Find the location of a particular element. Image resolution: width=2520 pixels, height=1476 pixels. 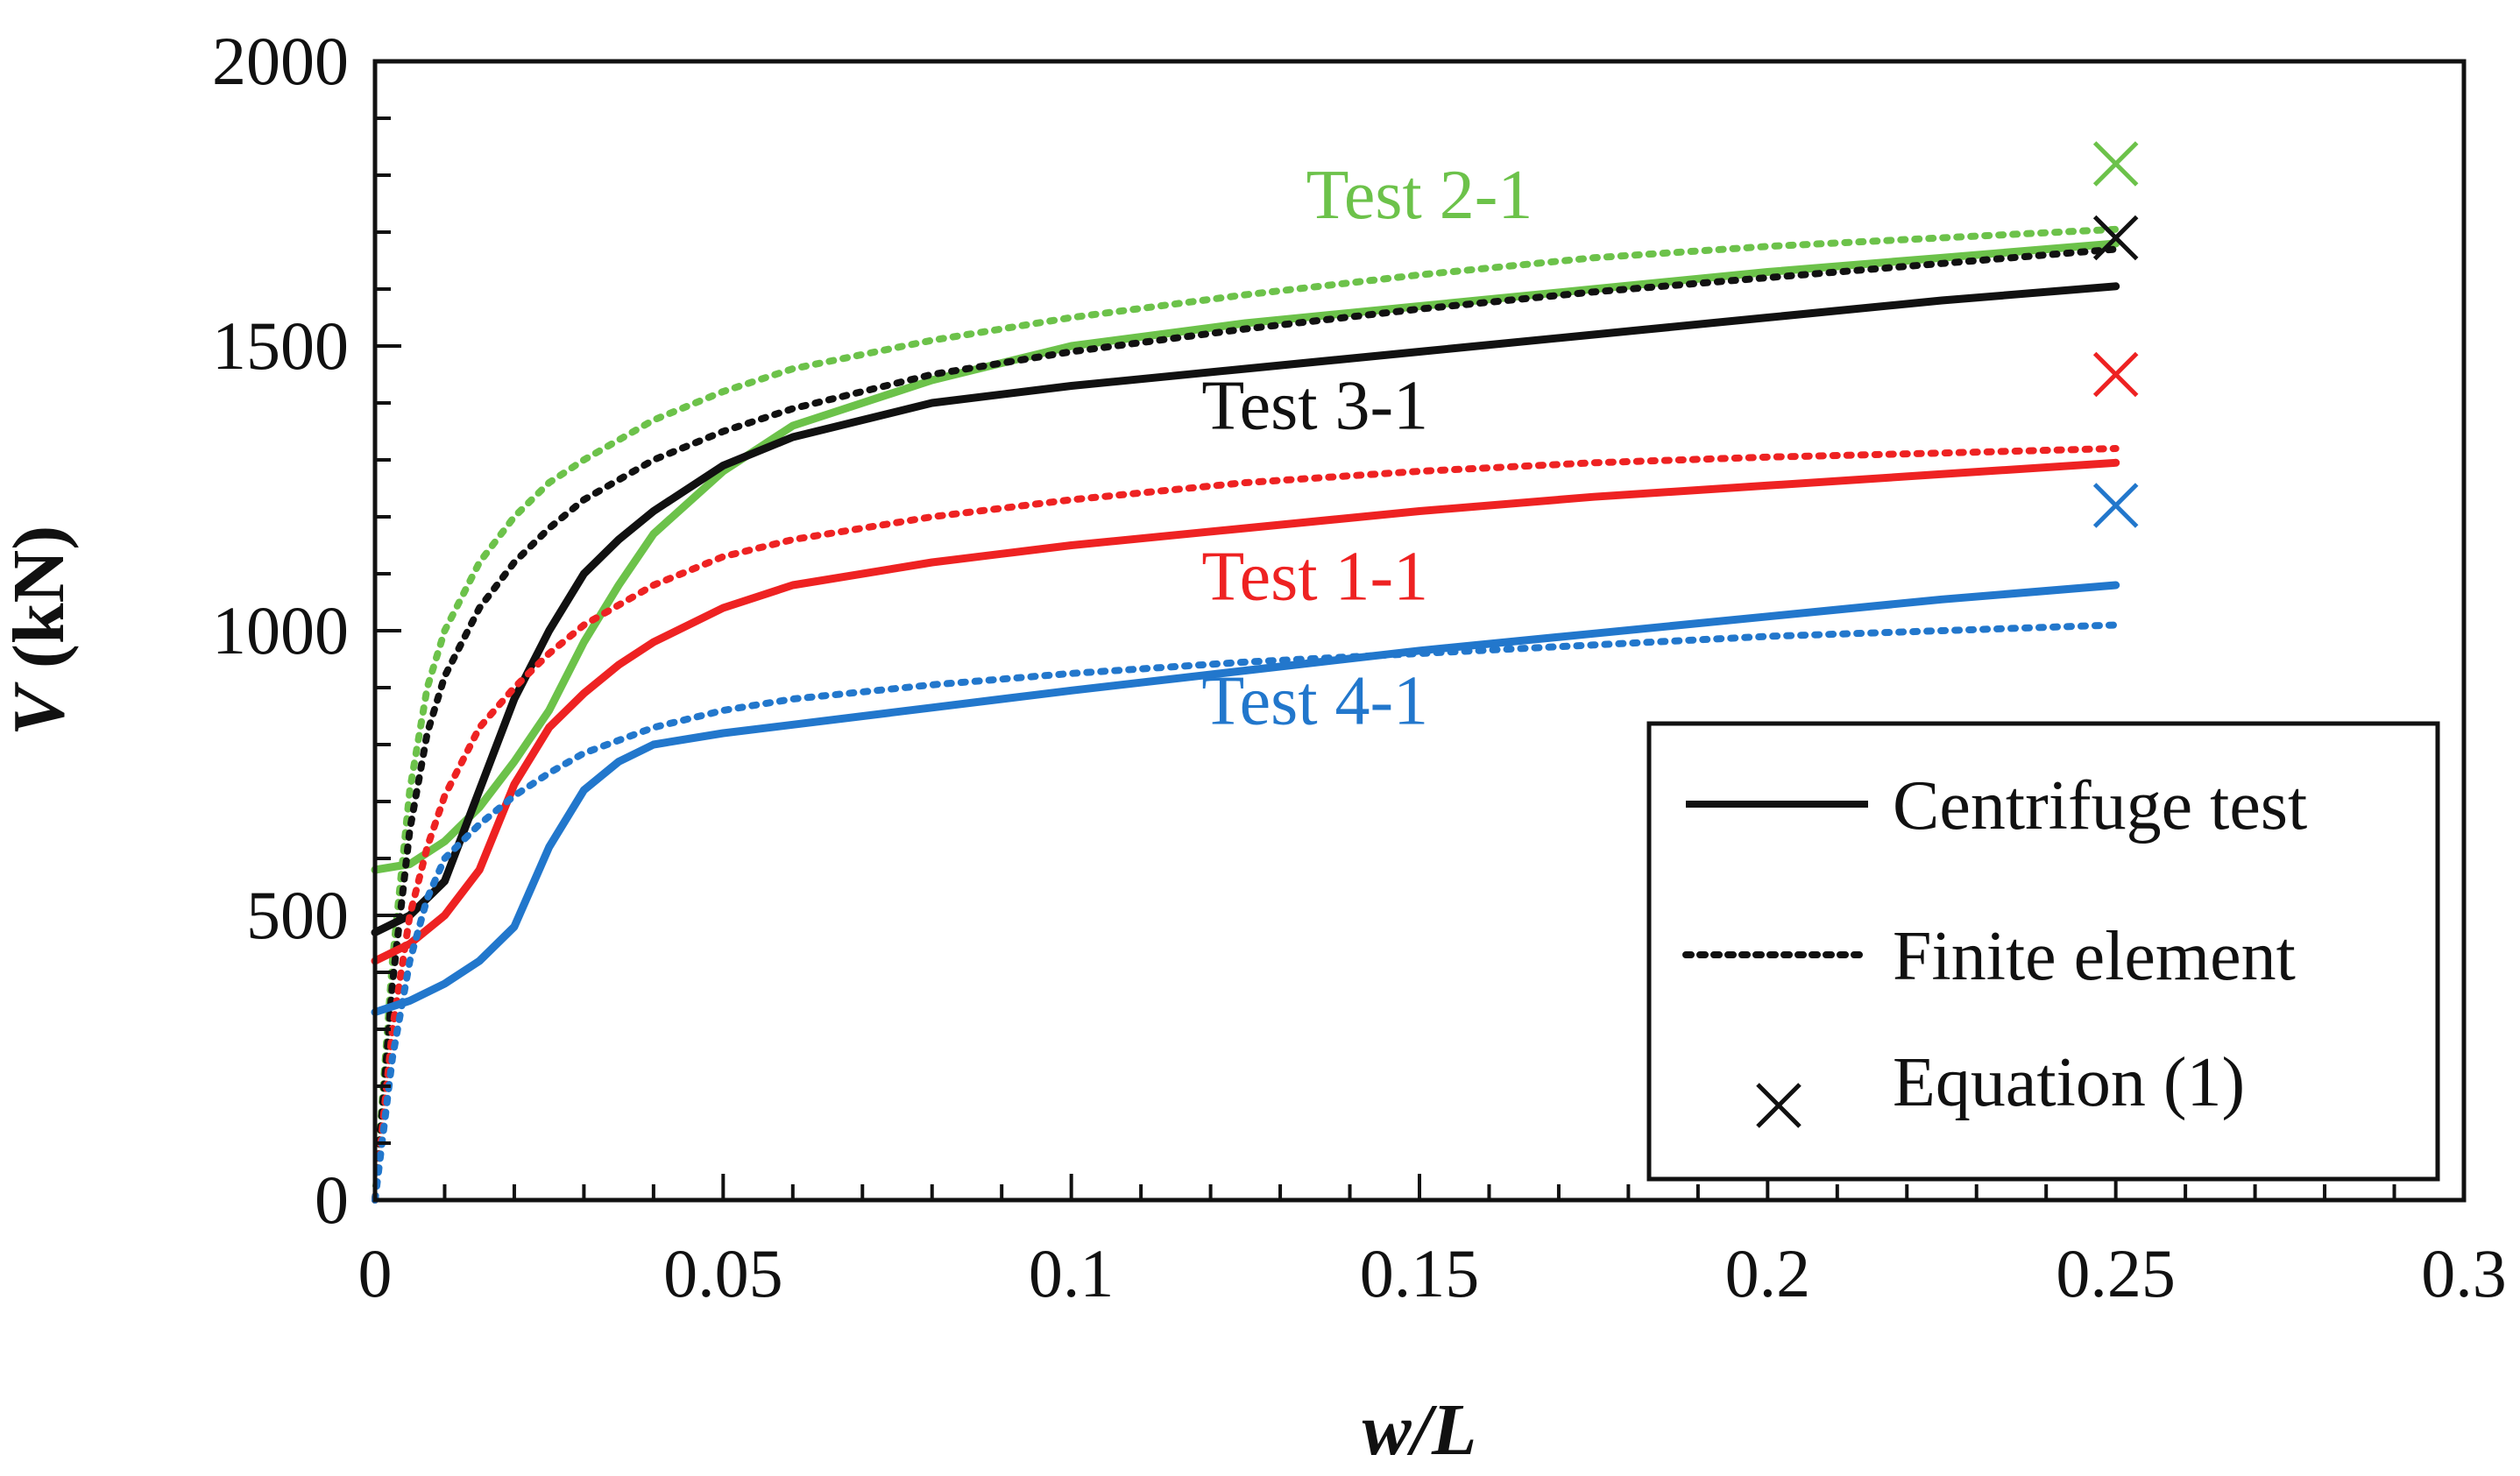

x-tick-label: 0.2 is located at coordinates (1768, 1273).